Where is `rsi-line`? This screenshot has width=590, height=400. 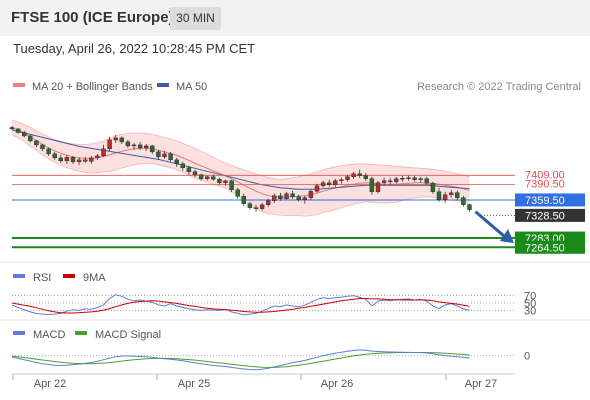 rsi-line is located at coordinates (240, 305).